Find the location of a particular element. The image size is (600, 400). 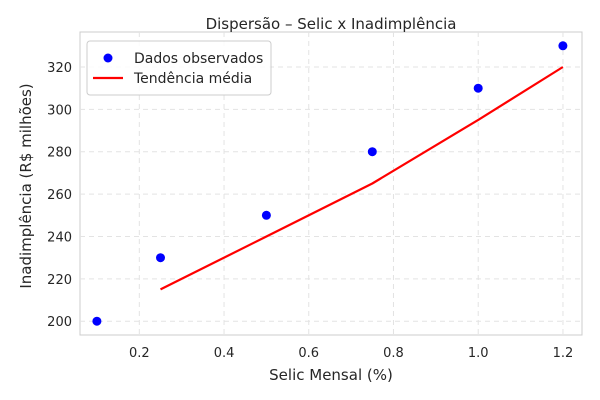

x-tick-label: 1.2 is located at coordinates (563, 353).